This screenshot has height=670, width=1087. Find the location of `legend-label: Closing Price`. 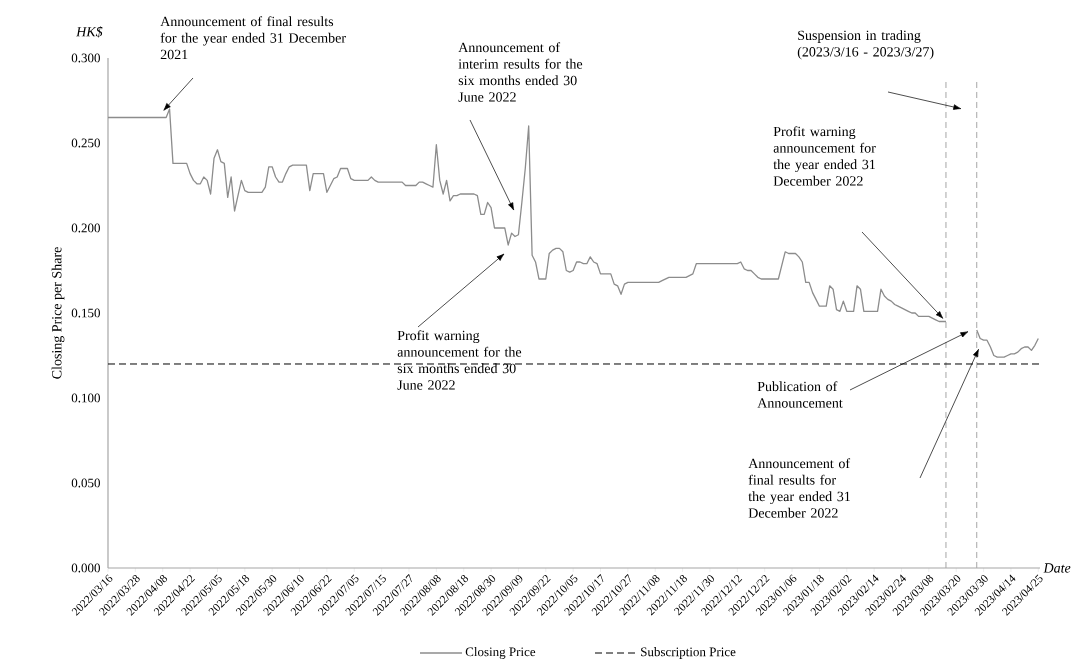

legend-label: Closing Price is located at coordinates (500, 653).